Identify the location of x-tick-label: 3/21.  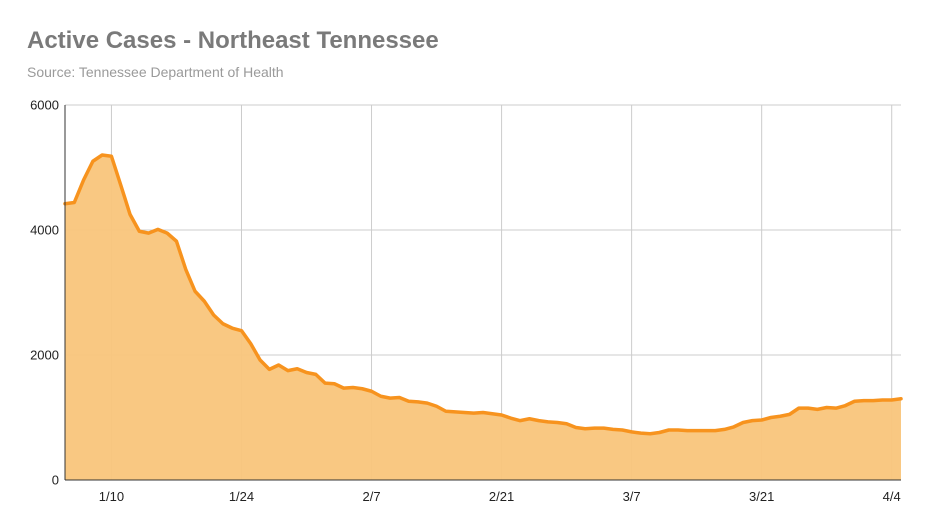
(761, 496).